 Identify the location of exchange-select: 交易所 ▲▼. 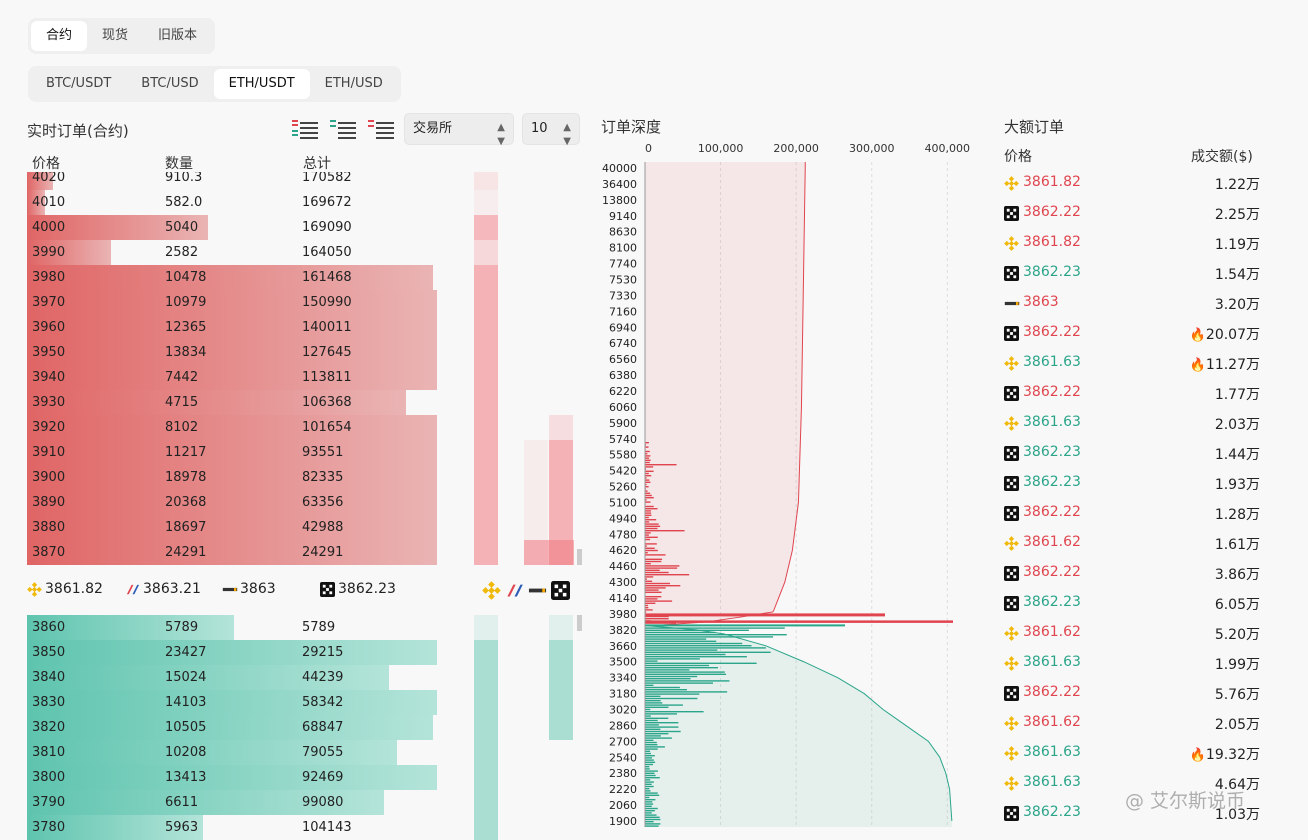
(459, 129).